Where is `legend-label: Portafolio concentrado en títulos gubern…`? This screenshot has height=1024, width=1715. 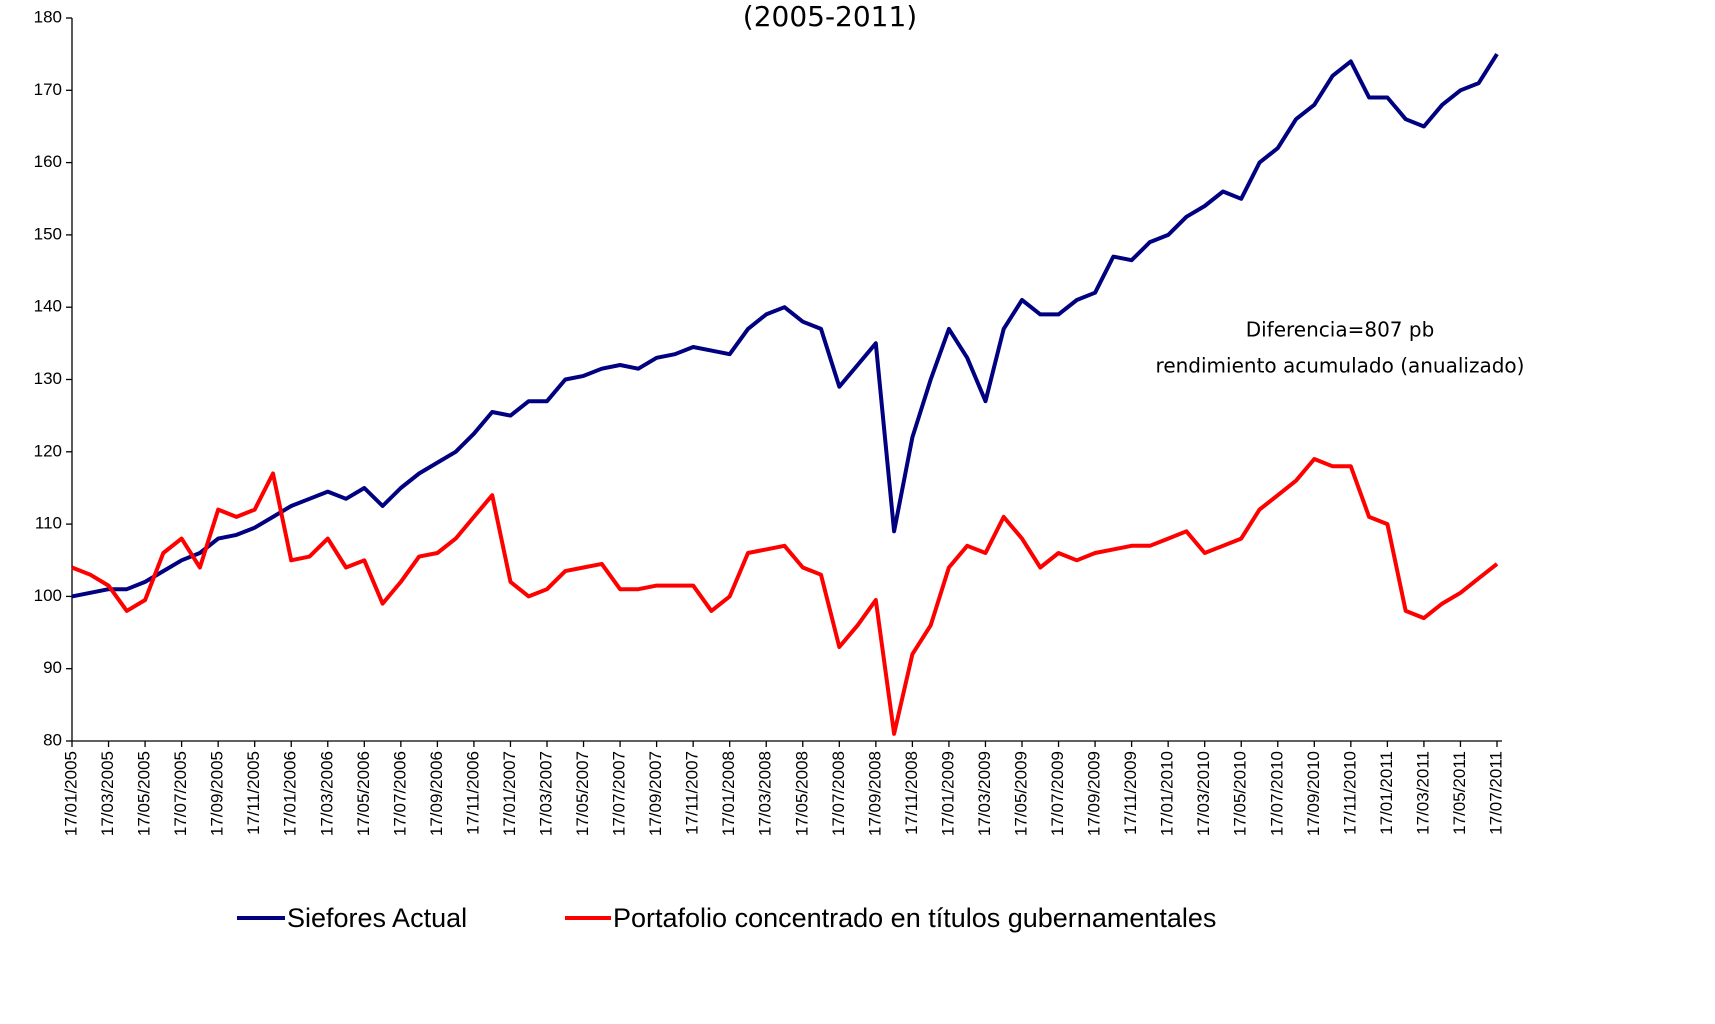
legend-label: Portafolio concentrado en títulos gubern… is located at coordinates (914, 918).